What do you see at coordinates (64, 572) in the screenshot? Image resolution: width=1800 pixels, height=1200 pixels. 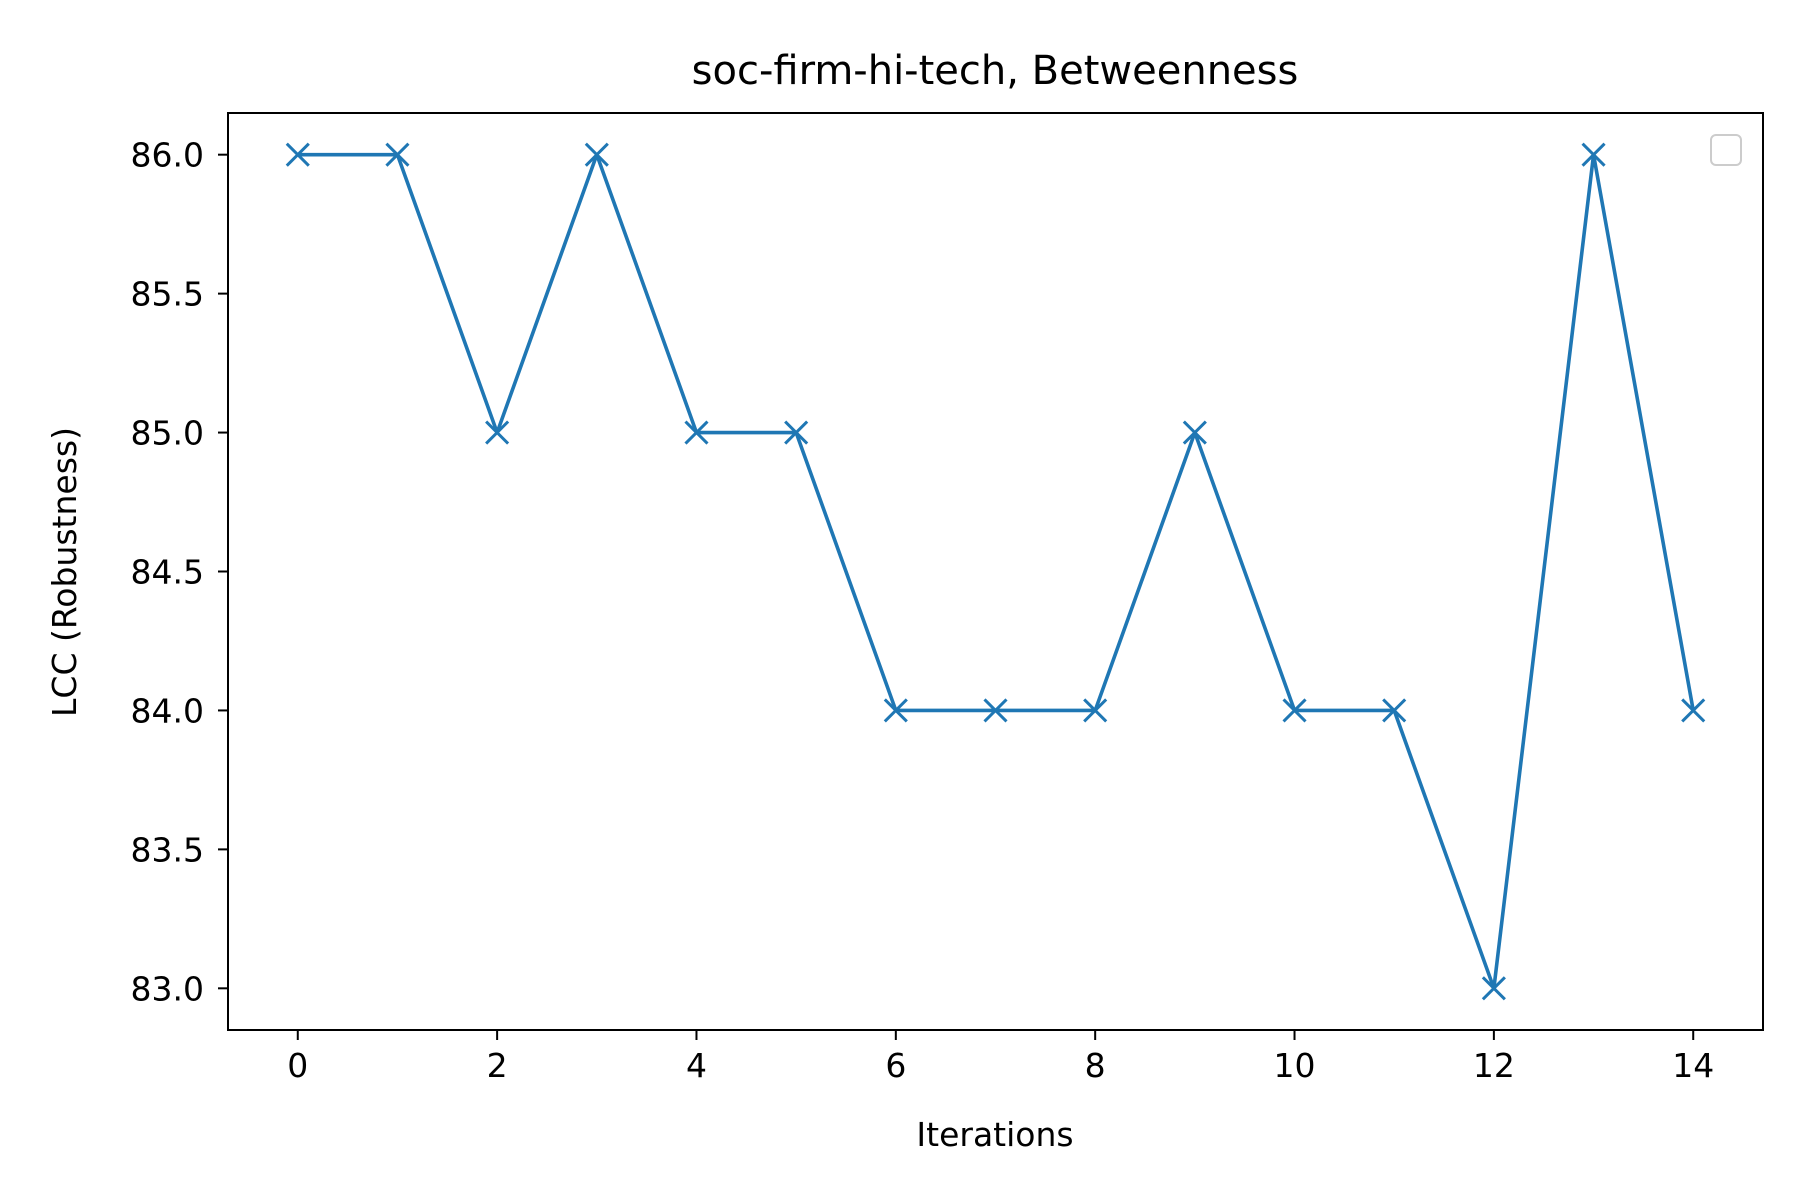 I see `y-axis-label: LCC (Robustness)` at bounding box center [64, 572].